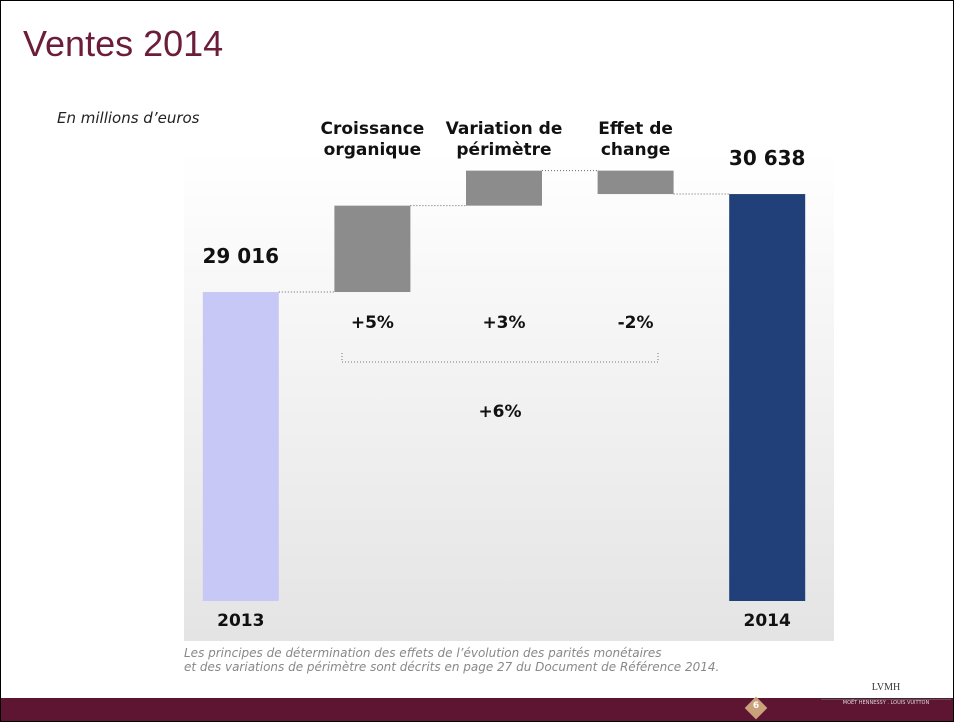 This screenshot has width=954, height=722. I want to click on slide-title: Ventes 2014, so click(123, 43).